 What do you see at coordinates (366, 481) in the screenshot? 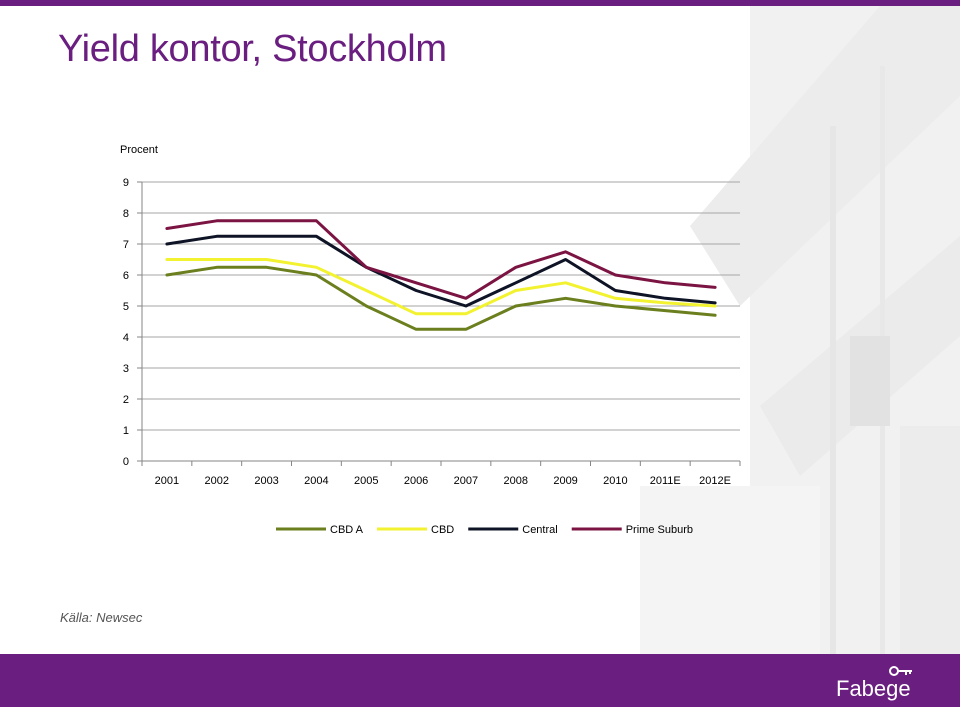
I see `x-tick-label-2005: 2005` at bounding box center [366, 481].